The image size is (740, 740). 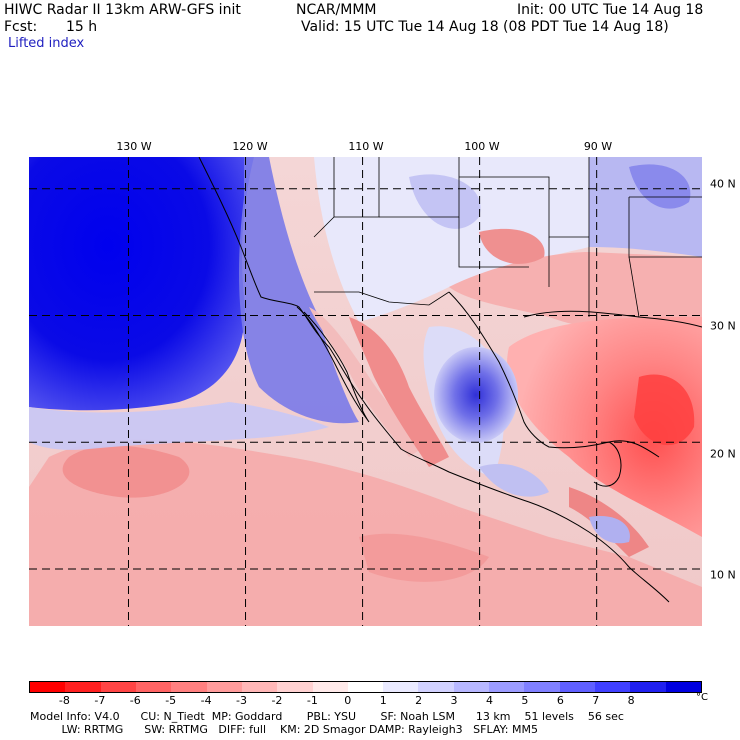 I want to click on gulf-unstable-region, so click(x=604, y=427).